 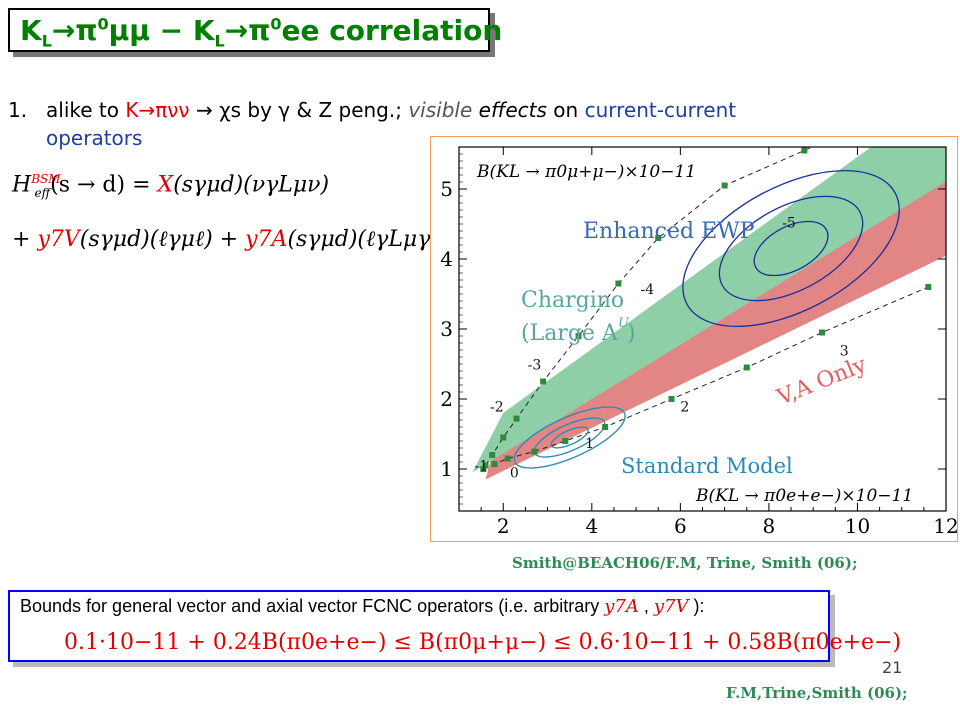 I want to click on x-tick-label-10: 10, so click(x=857, y=526).